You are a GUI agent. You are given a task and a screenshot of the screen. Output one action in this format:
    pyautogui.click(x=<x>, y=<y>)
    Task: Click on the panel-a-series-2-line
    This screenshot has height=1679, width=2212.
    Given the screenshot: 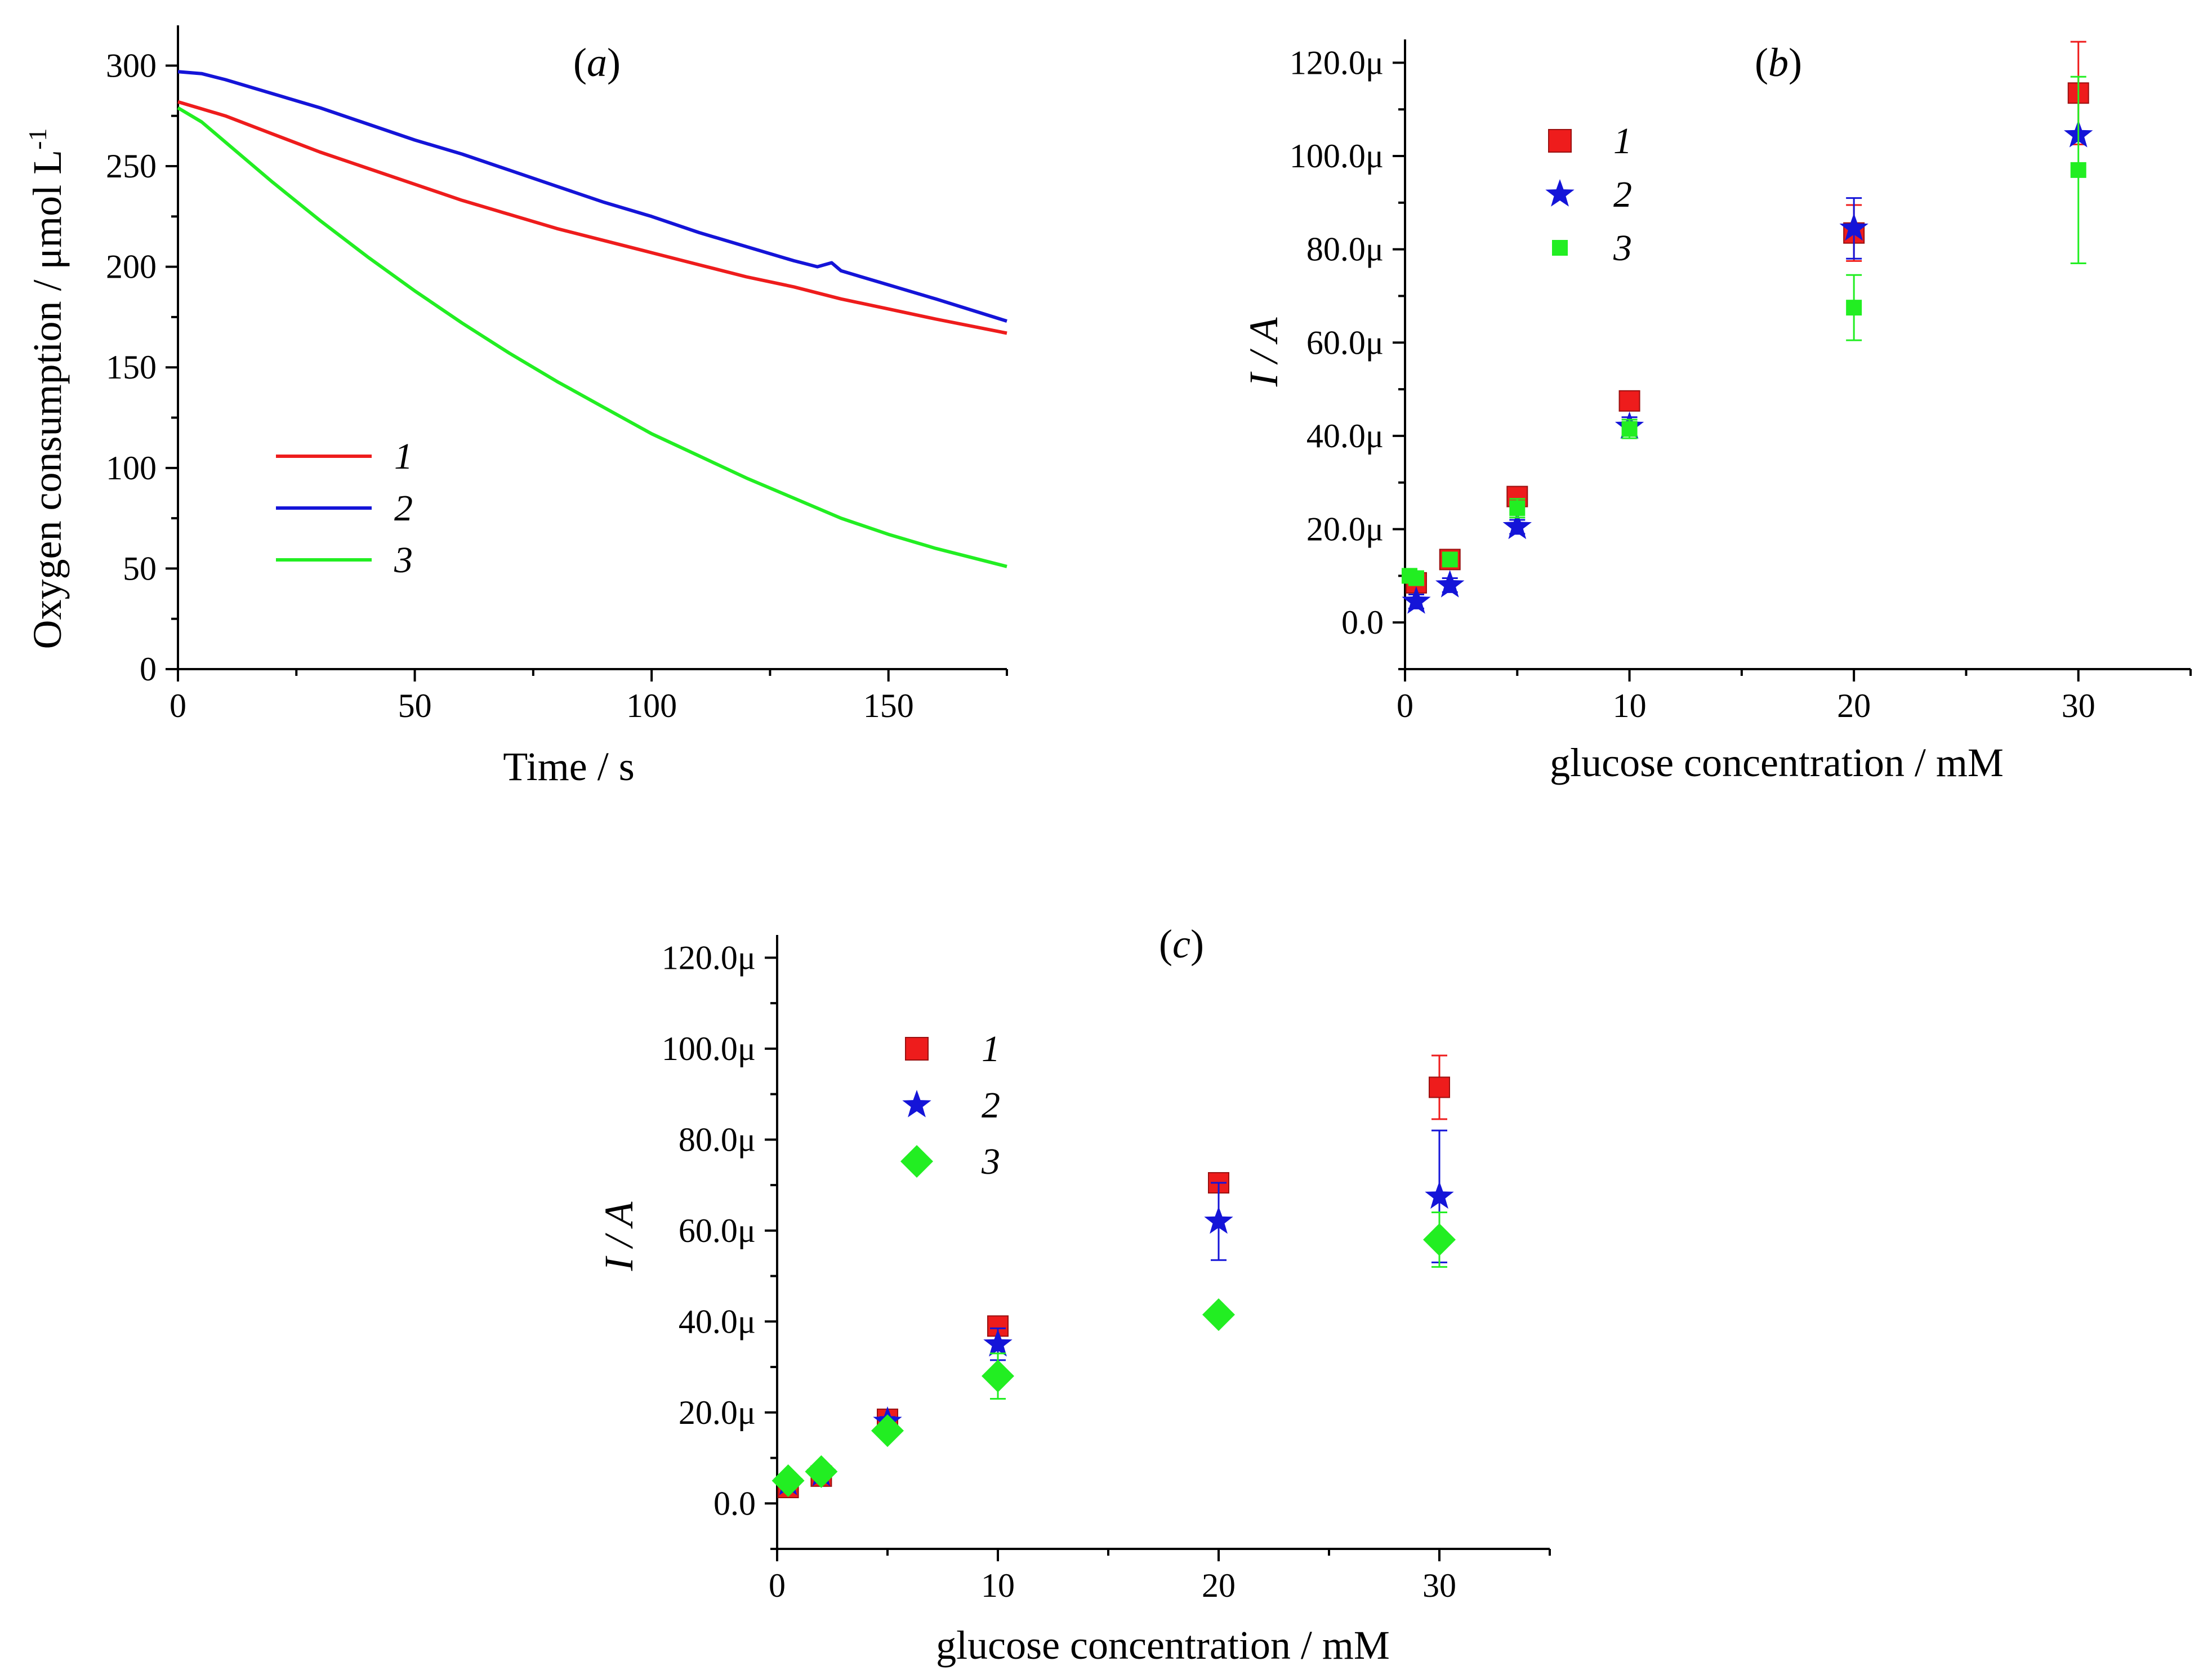 What is the action you would take?
    pyautogui.click(x=592, y=196)
    